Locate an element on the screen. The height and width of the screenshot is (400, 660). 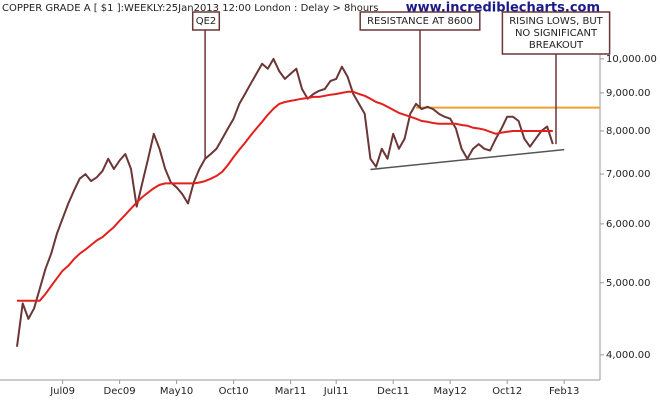
x-tick-label: Oct10 is located at coordinates (234, 391).